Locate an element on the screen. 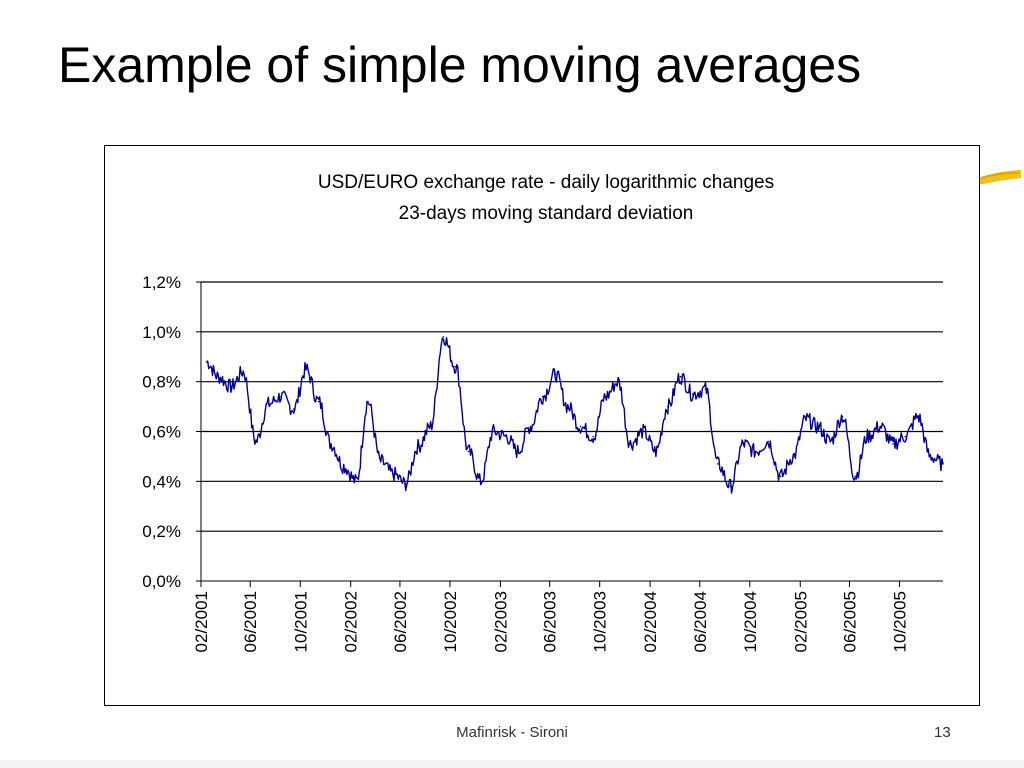 Image resolution: width=1024 pixels, height=768 pixels. x-tick-label: 06/2004 is located at coordinates (700, 621).